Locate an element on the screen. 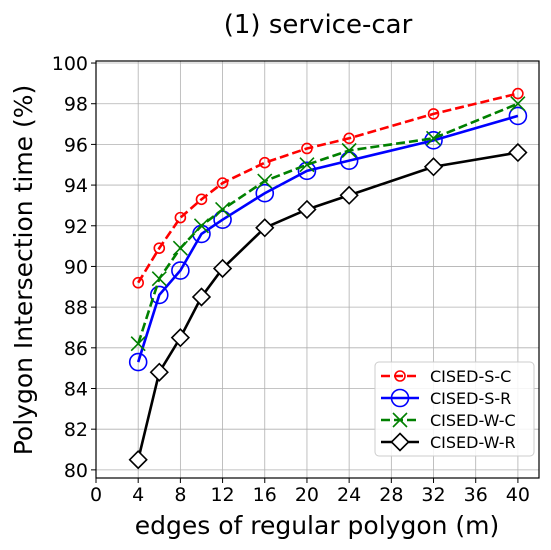 This screenshot has width=551, height=550. x-tick-label: 0 is located at coordinates (96, 495).